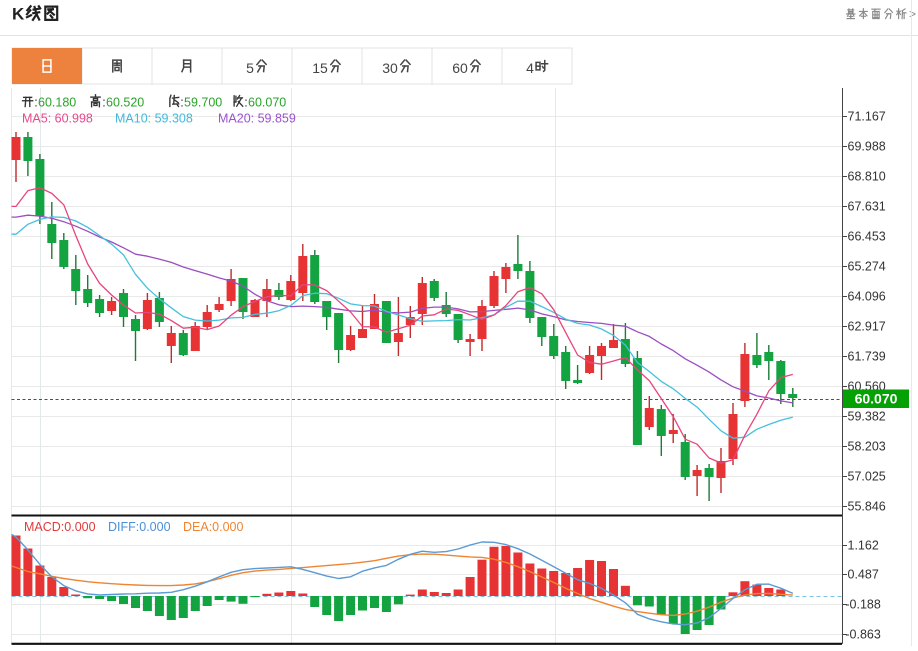 The image size is (918, 651). I want to click on svg-text: K, so click(18, 14).